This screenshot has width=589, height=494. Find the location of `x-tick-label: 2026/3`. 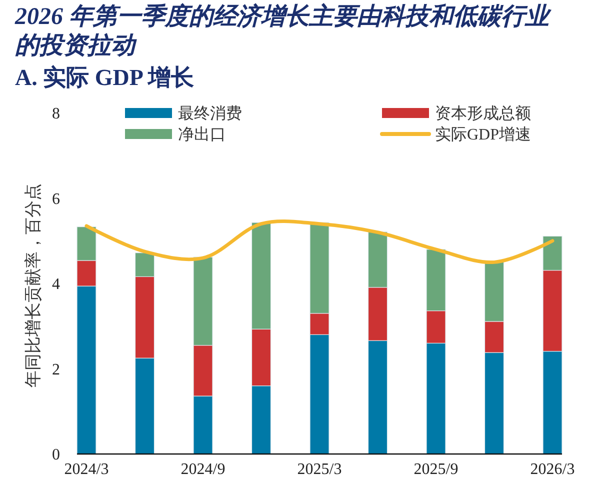

x-tick-label: 2026/3 is located at coordinates (552, 469).